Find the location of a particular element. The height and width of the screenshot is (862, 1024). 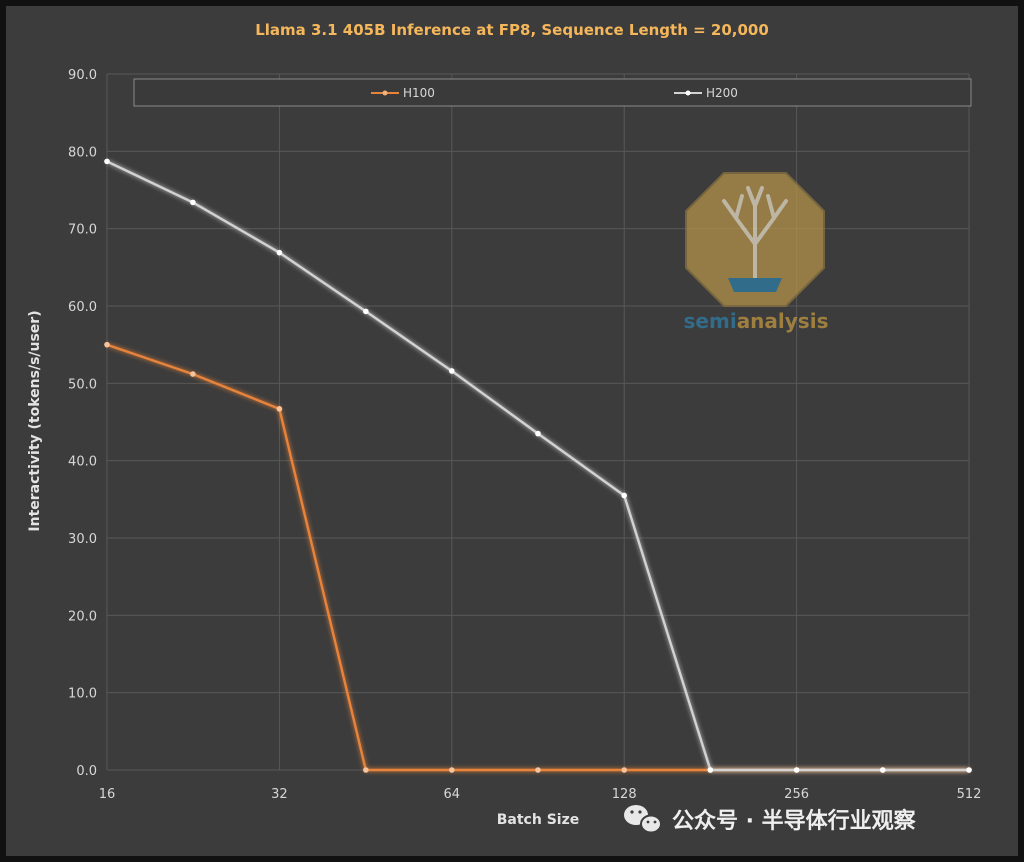

tree-icon is located at coordinates (755, 233).